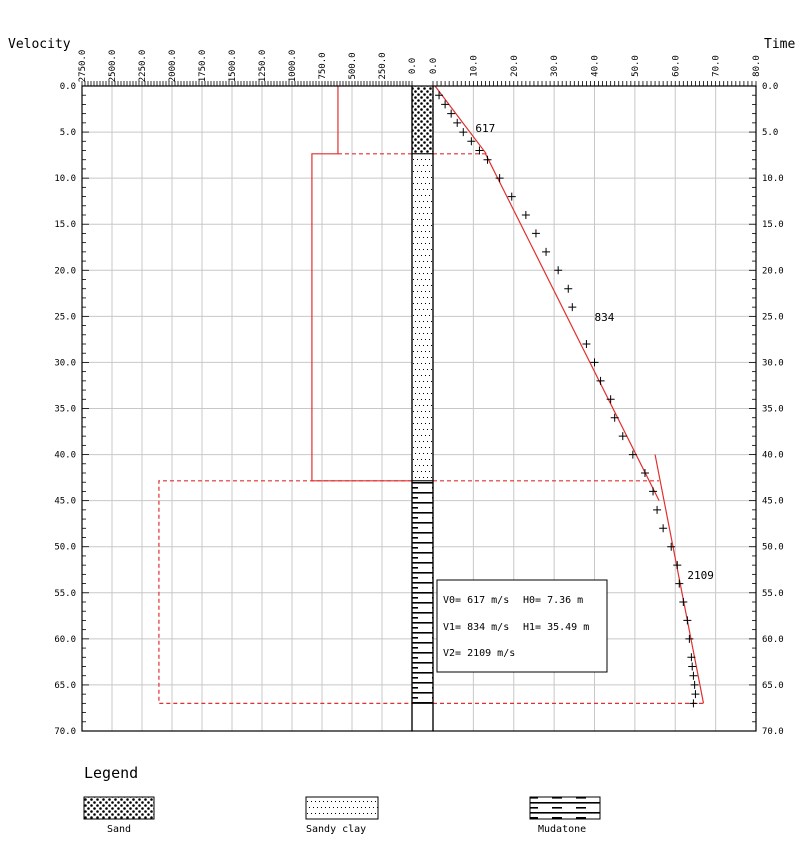 The image size is (800, 841). I want to click on time-tick-label: 30.0, so click(555, 66).